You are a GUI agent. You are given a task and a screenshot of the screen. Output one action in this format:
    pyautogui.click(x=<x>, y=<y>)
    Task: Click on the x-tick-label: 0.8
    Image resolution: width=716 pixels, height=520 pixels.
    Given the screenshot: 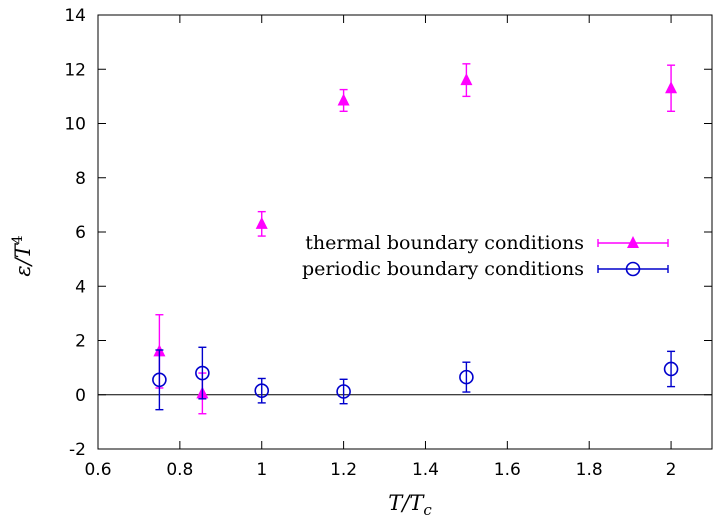 What is the action you would take?
    pyautogui.click(x=179, y=470)
    